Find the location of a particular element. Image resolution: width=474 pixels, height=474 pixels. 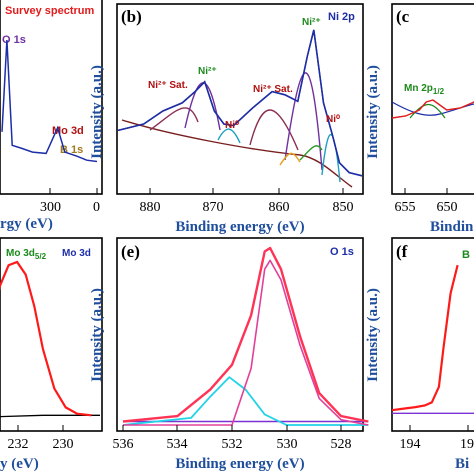

ni-background-line is located at coordinates (237, 153).